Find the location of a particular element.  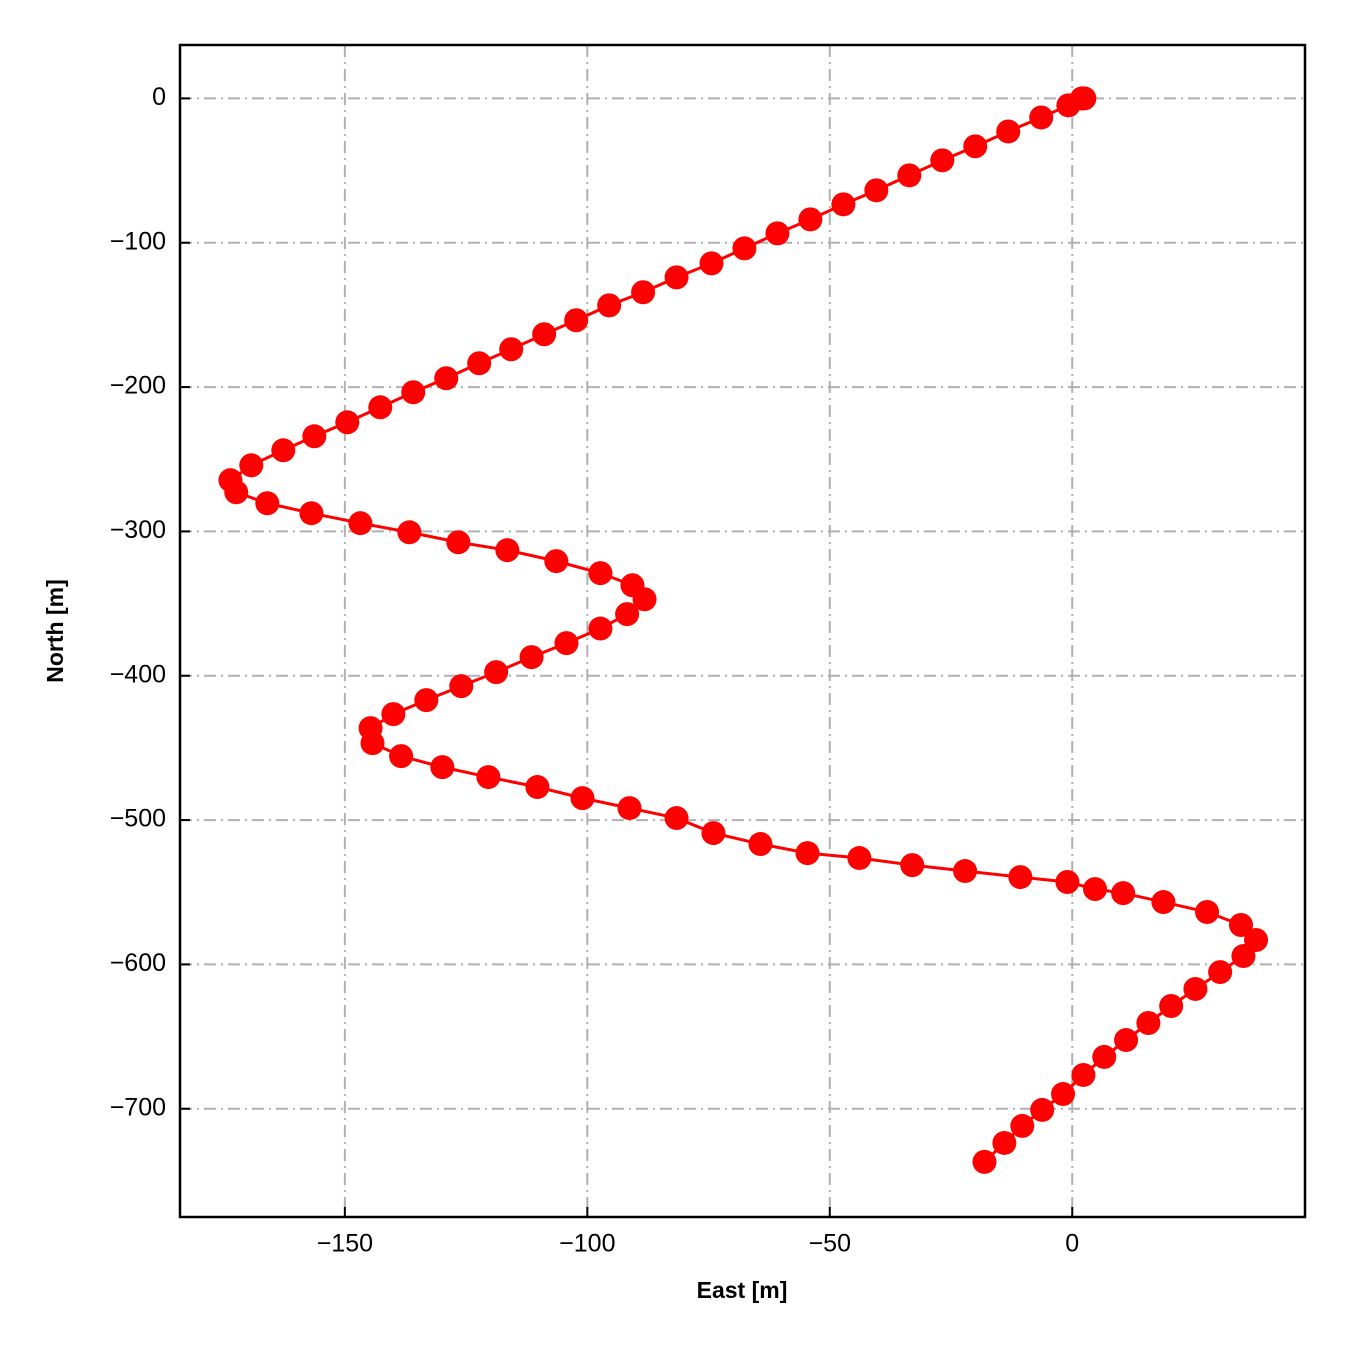

y-tick-label: −100 is located at coordinates (138, 241).